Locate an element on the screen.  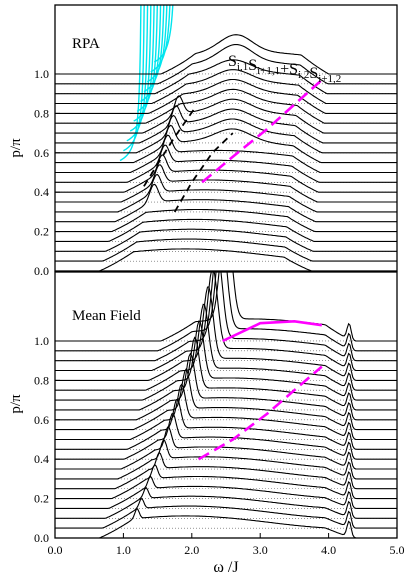
x-tick-label-3: 3.0 is located at coordinates (260, 550).